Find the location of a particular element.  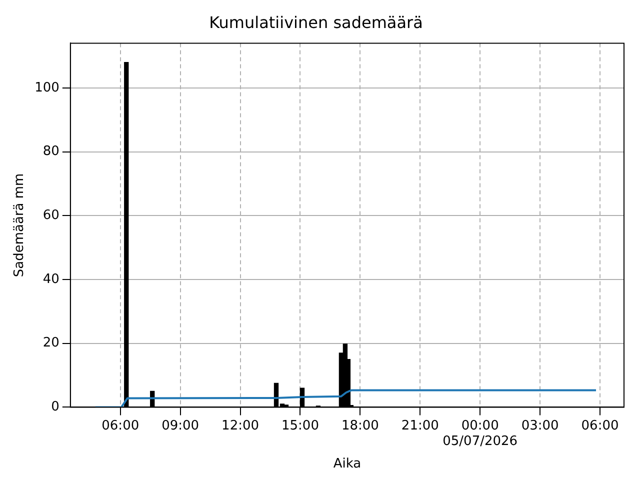

y-tick-label: 60 is located at coordinates (51, 215).